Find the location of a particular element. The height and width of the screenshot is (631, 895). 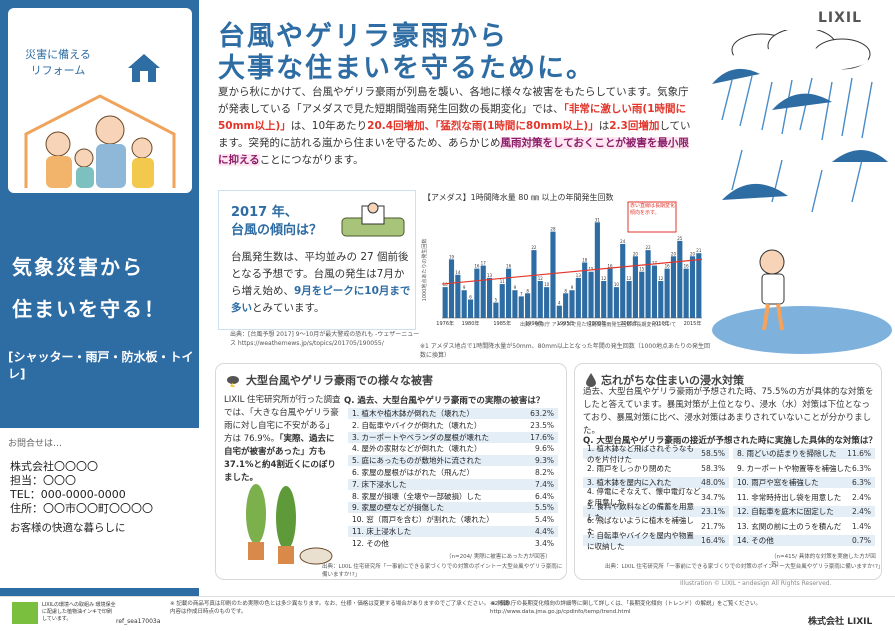

survey-row-label: 6. 家屋の屋根がはがれた（飛んだ） is located at coordinates (413, 472).